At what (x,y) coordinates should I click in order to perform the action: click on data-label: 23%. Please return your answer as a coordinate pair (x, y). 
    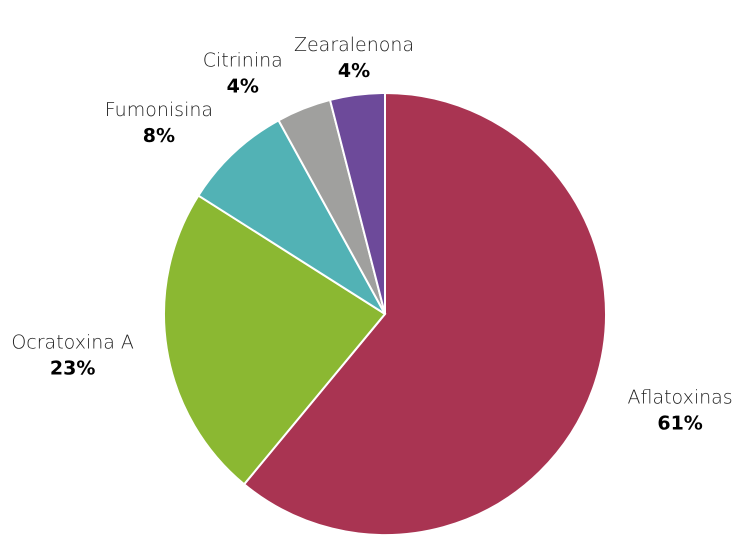
    Looking at the image, I should click on (73, 369).